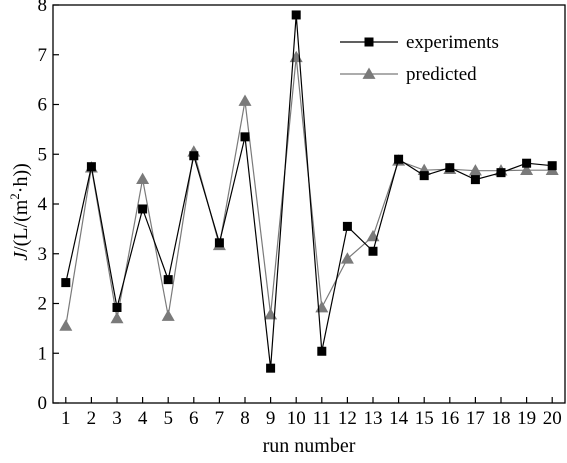  What do you see at coordinates (43, 55) in the screenshot?
I see `y-tick-label: 7` at bounding box center [43, 55].